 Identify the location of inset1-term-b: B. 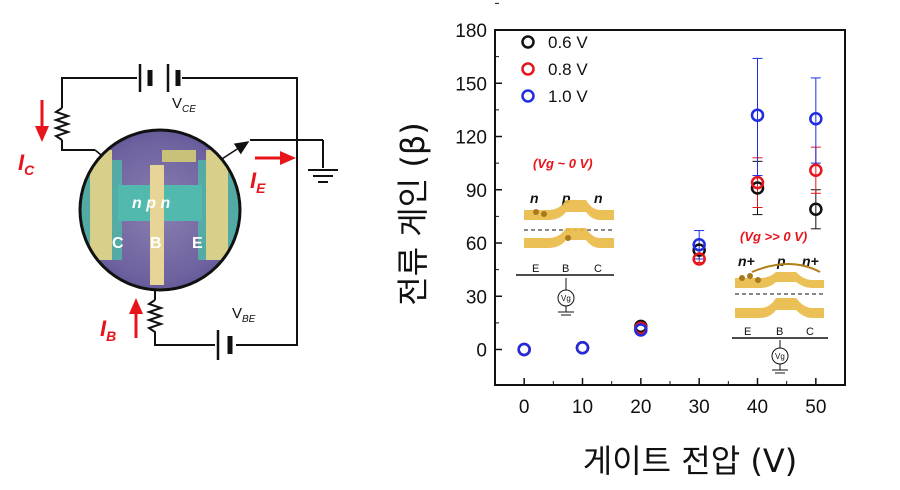
(565, 269).